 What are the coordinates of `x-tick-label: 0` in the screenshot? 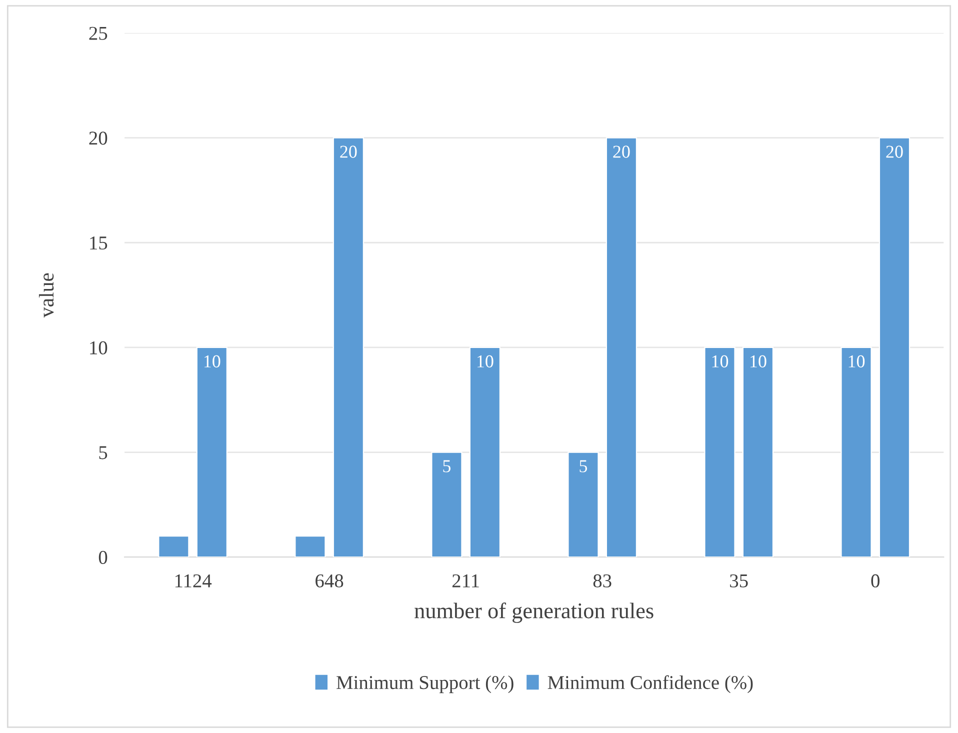 It's located at (875, 581).